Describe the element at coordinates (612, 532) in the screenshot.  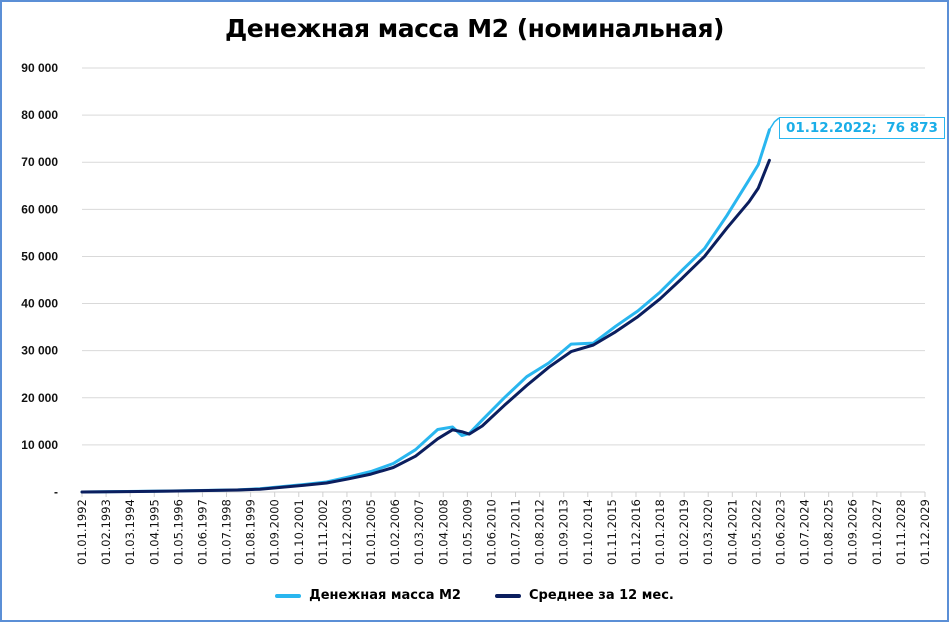
I see `x-tick-label: 01.11.2015` at that location.